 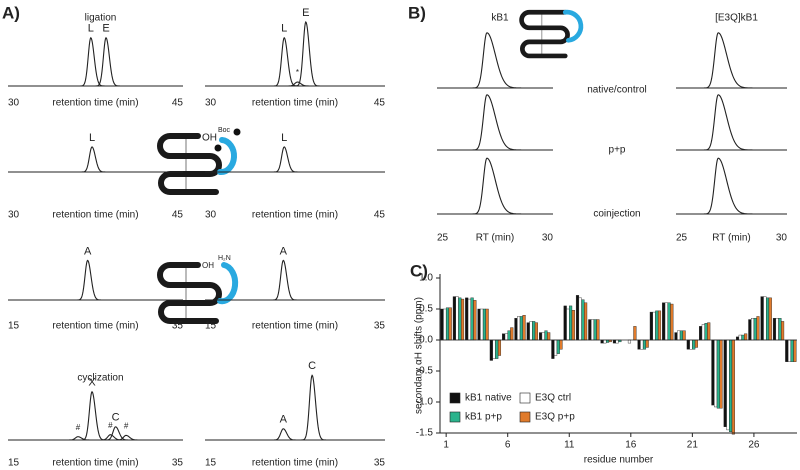 I want to click on row-label: native/control, so click(x=616, y=90).